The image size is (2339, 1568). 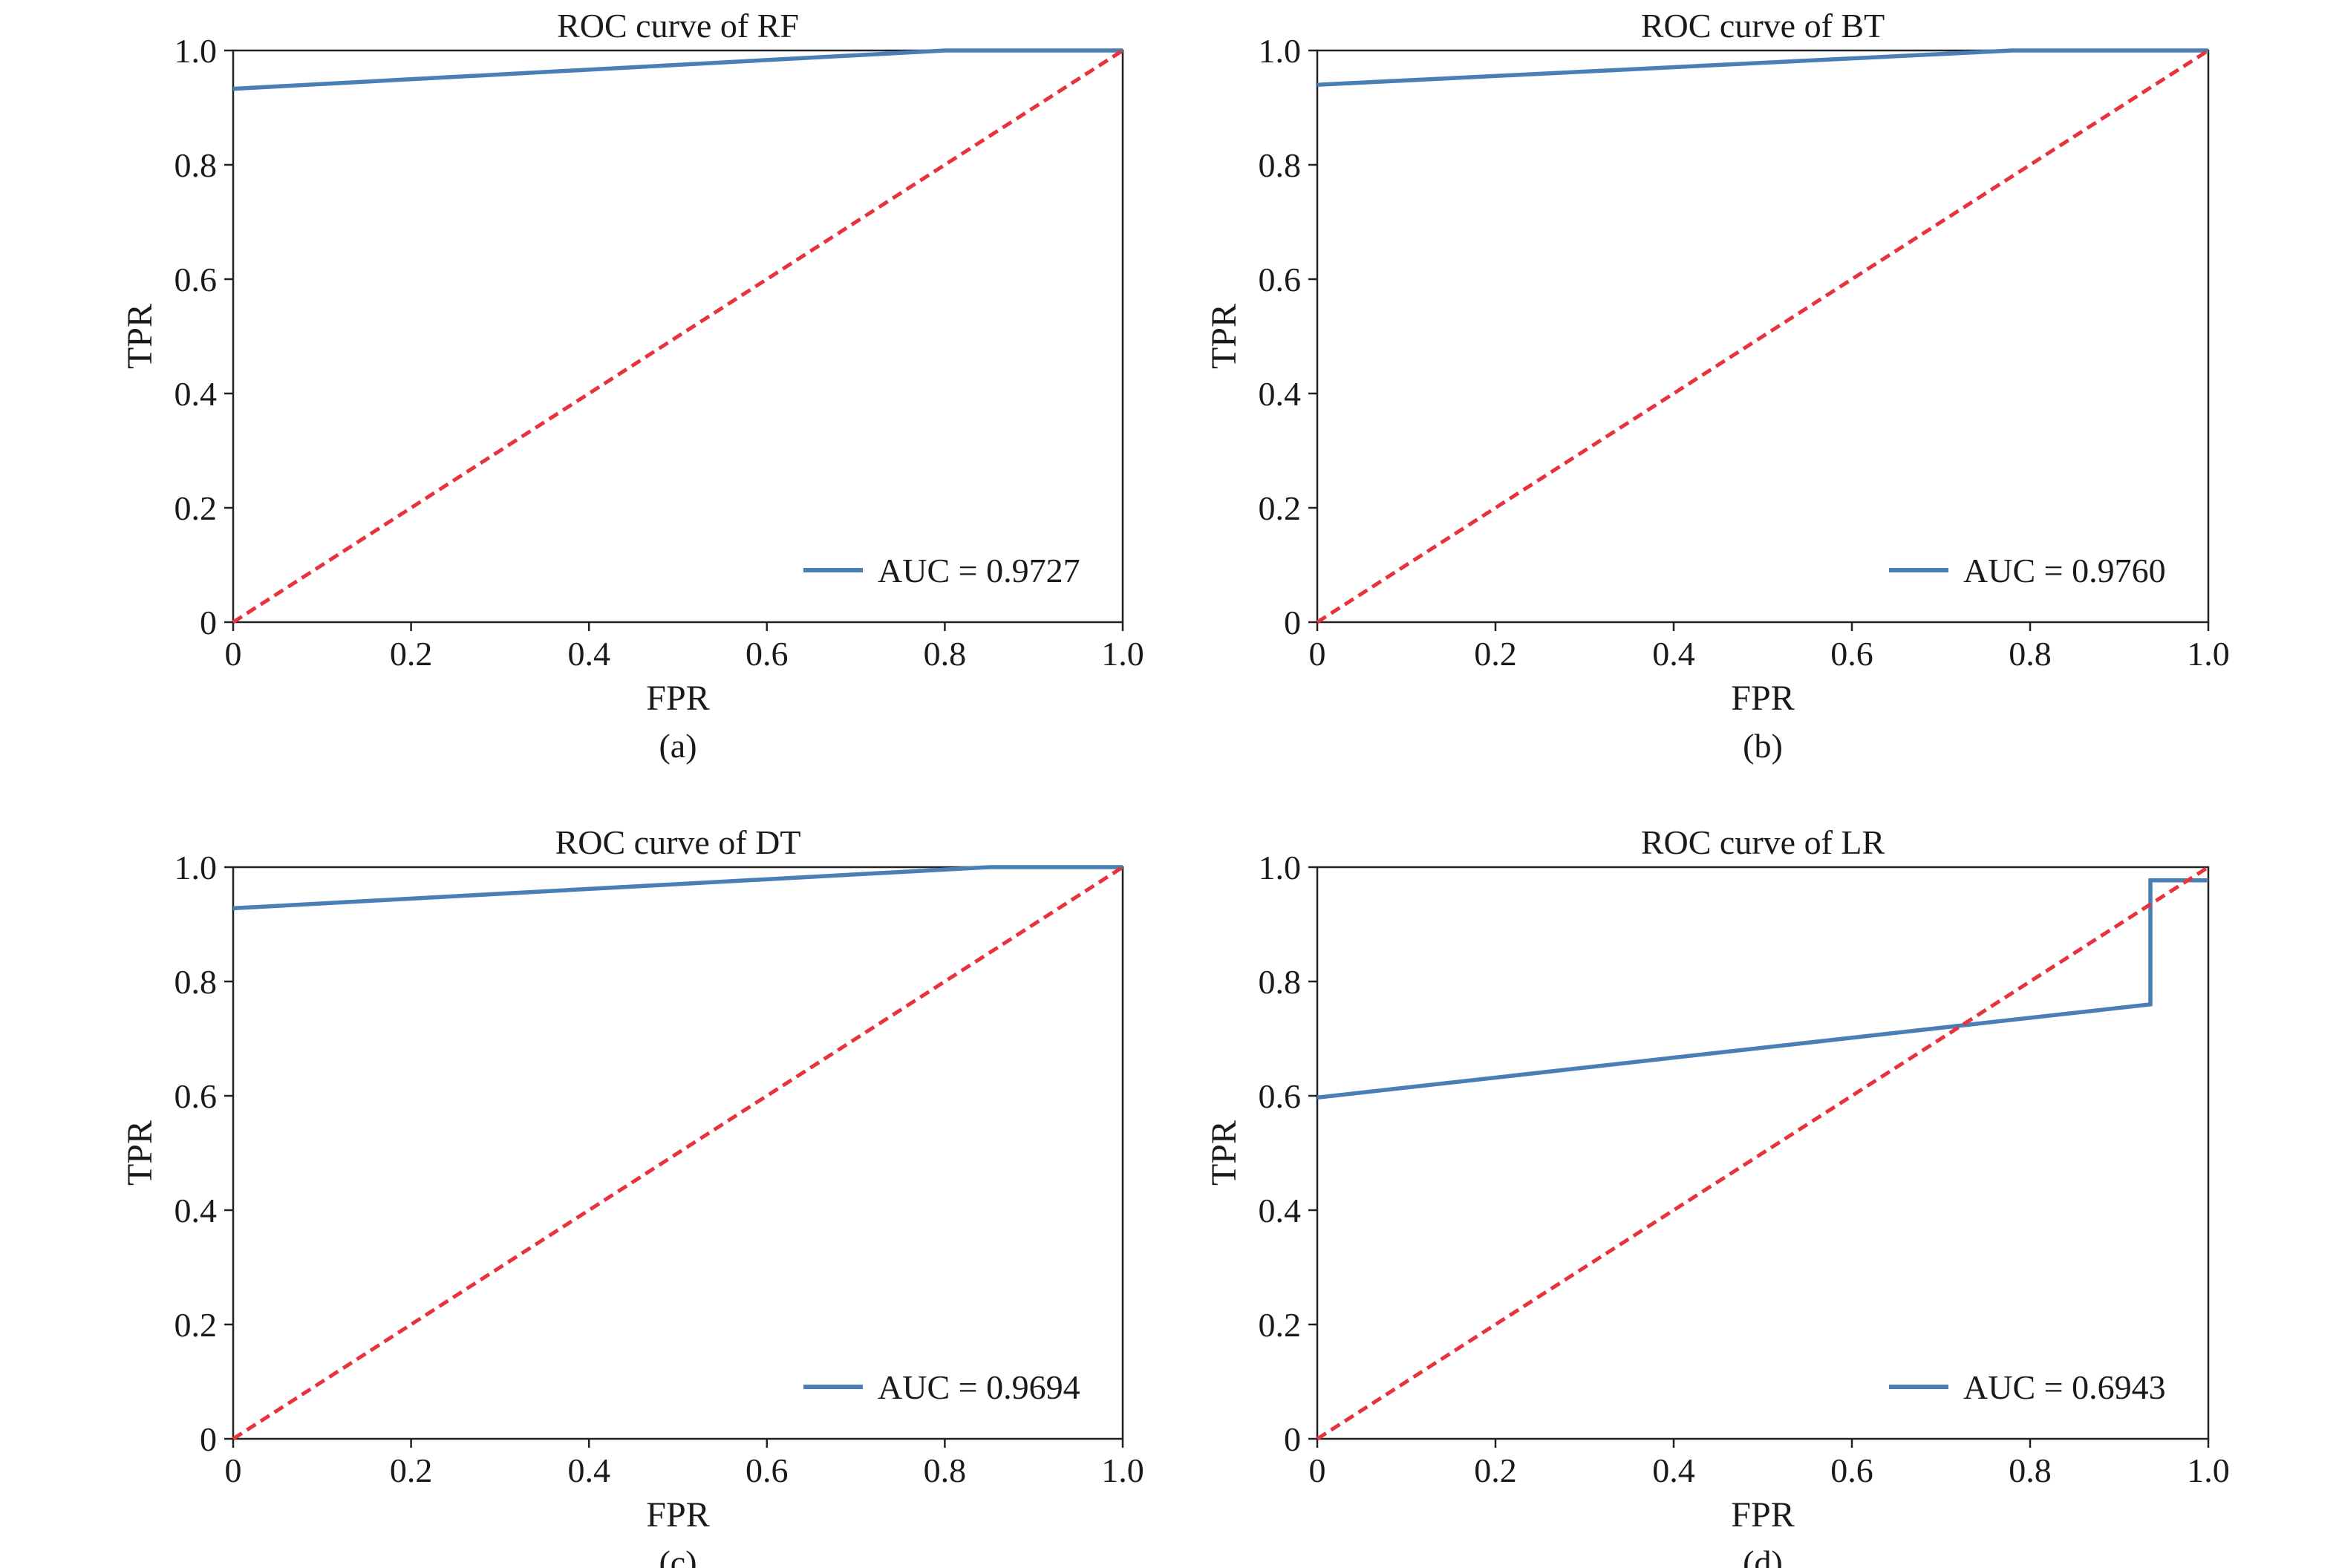 What do you see at coordinates (678, 1556) in the screenshot?
I see `panel-caption: (c)` at bounding box center [678, 1556].